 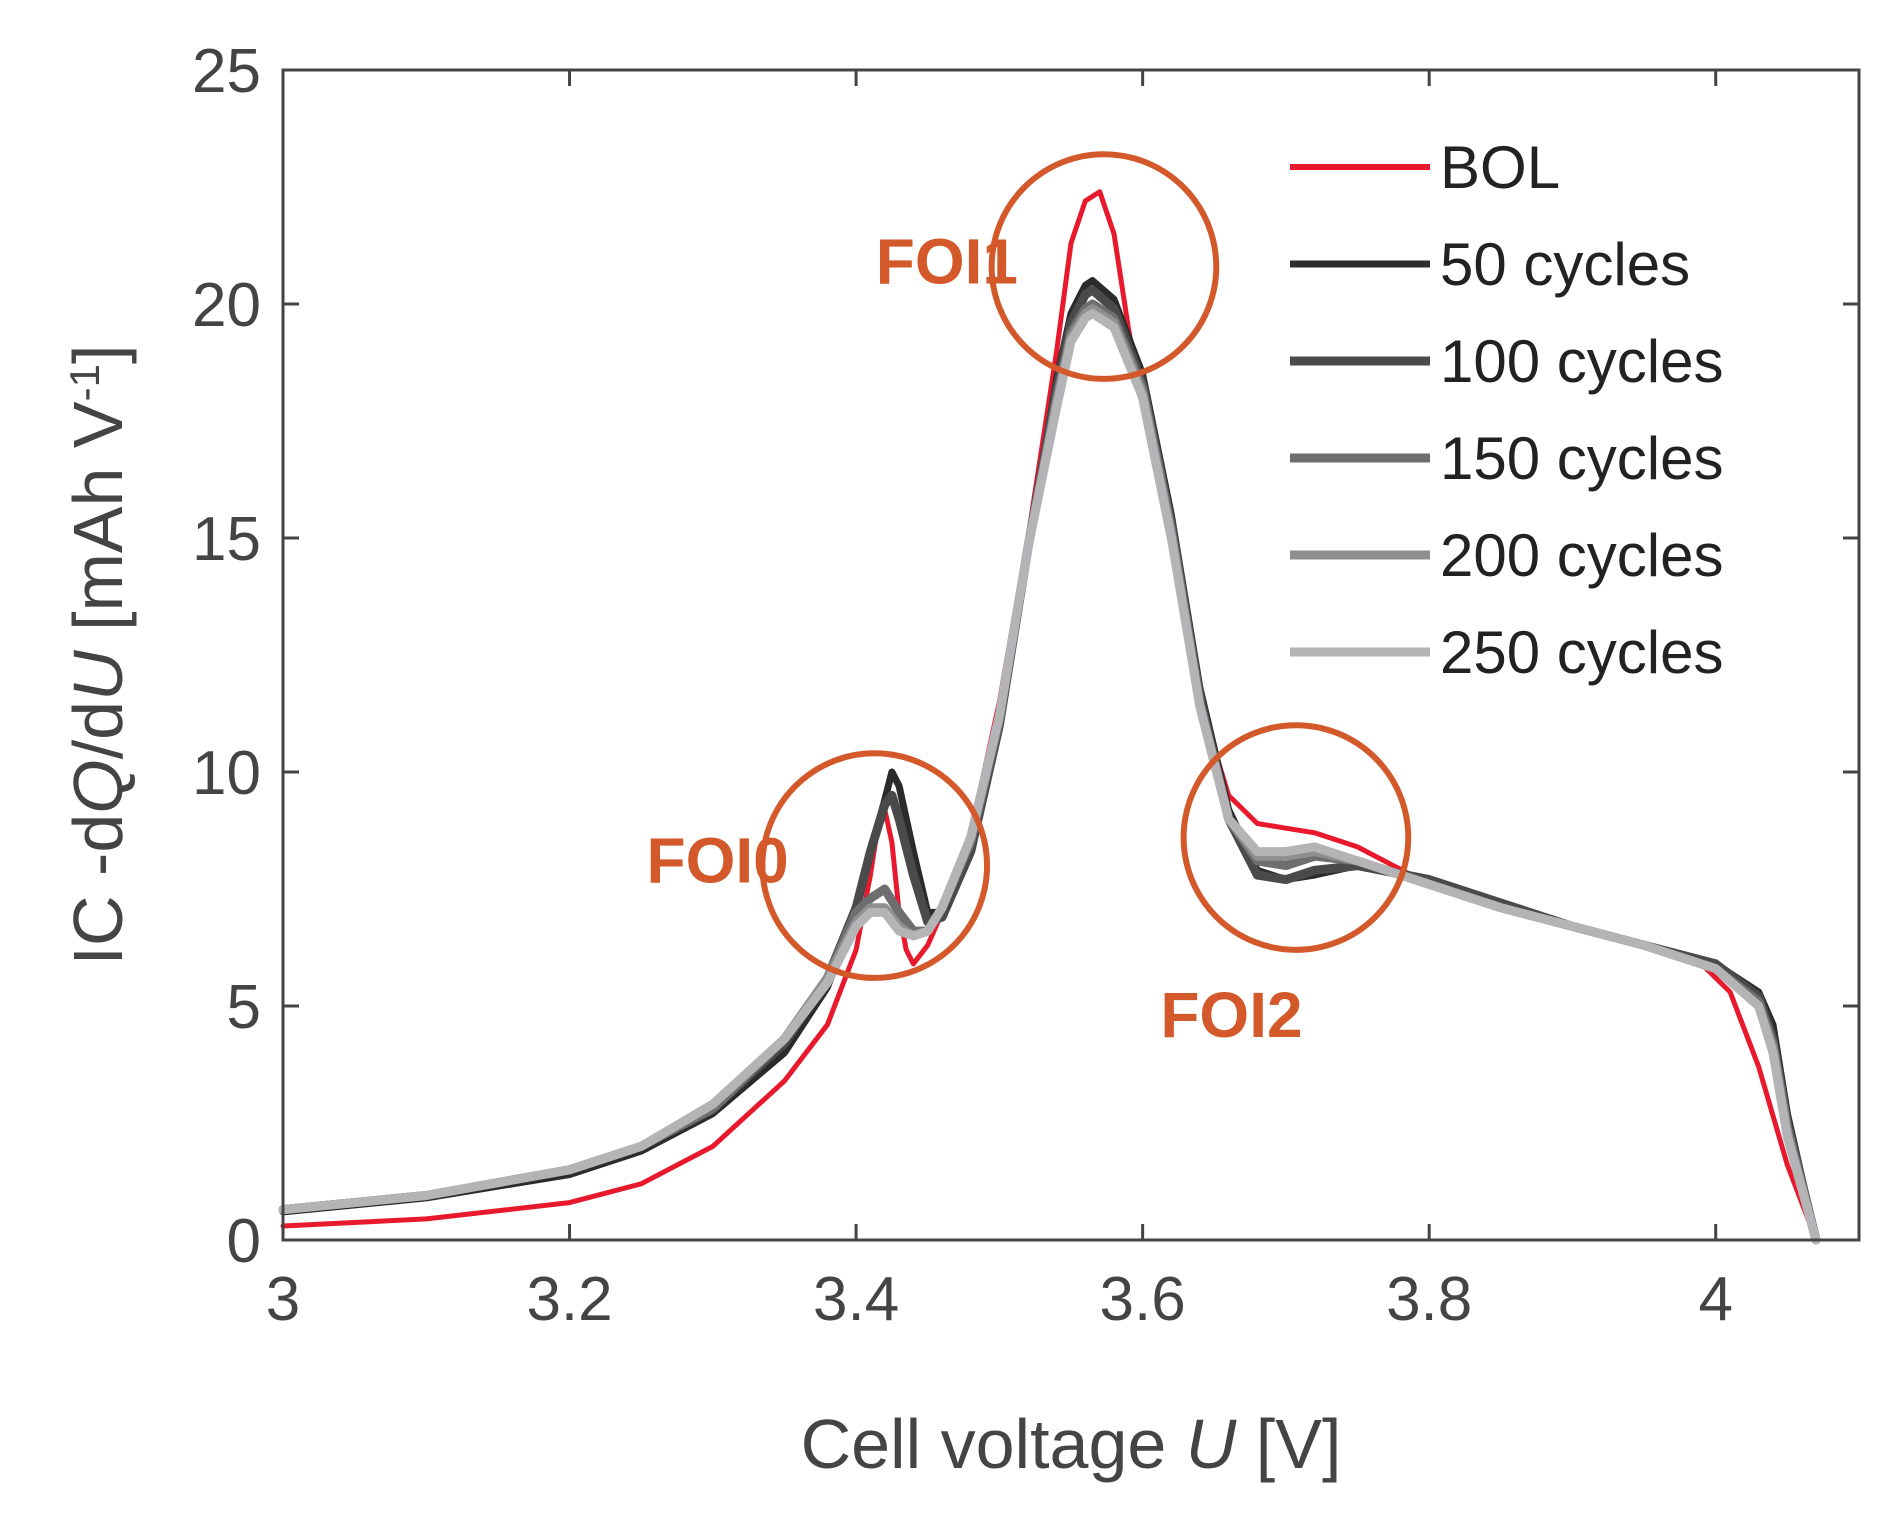 What do you see at coordinates (226, 539) in the screenshot?
I see `y-tick-label-3: 15` at bounding box center [226, 539].